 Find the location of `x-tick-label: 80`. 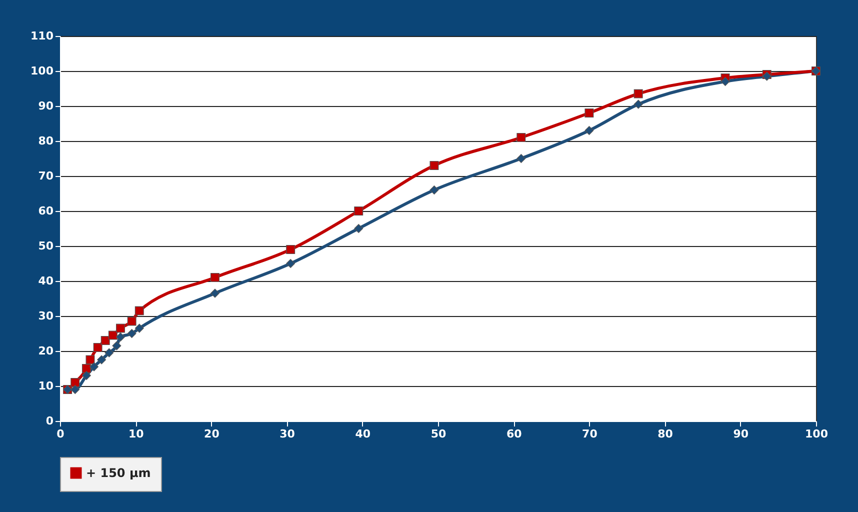

x-tick-label: 80 is located at coordinates (666, 434).